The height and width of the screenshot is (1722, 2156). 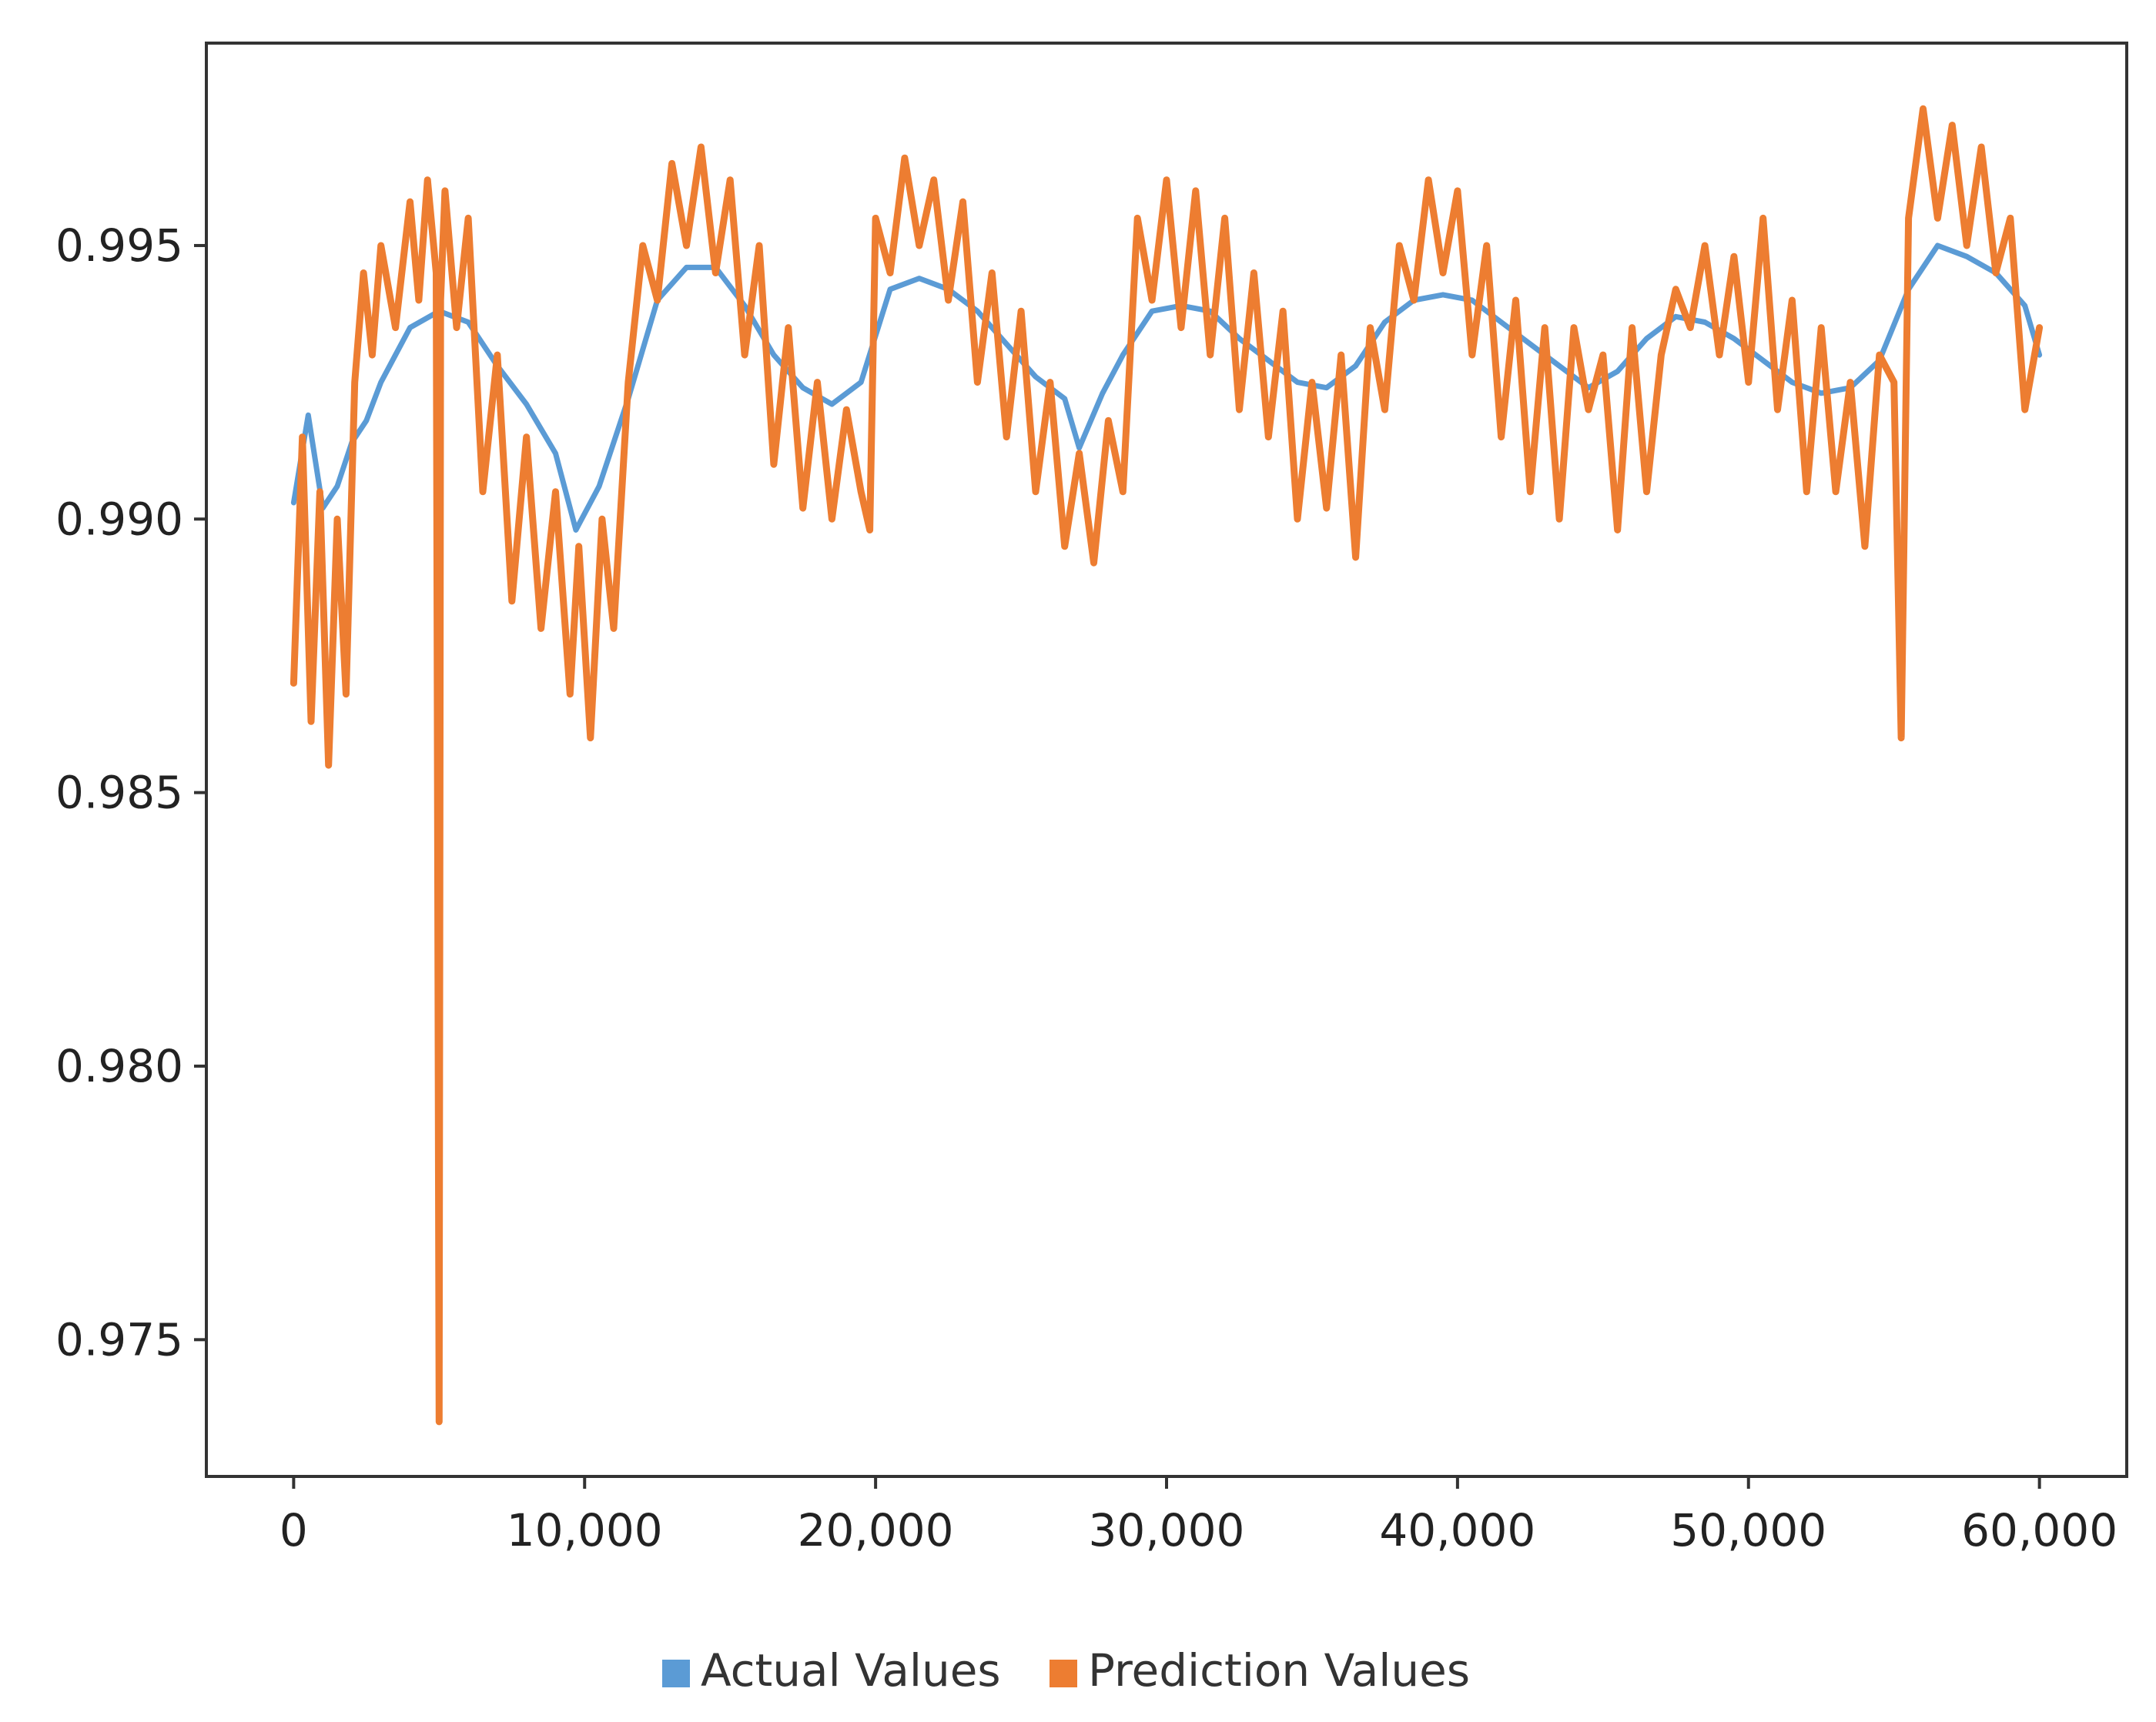 I want to click on x-tick-label: 30,000, so click(x=1167, y=1530).